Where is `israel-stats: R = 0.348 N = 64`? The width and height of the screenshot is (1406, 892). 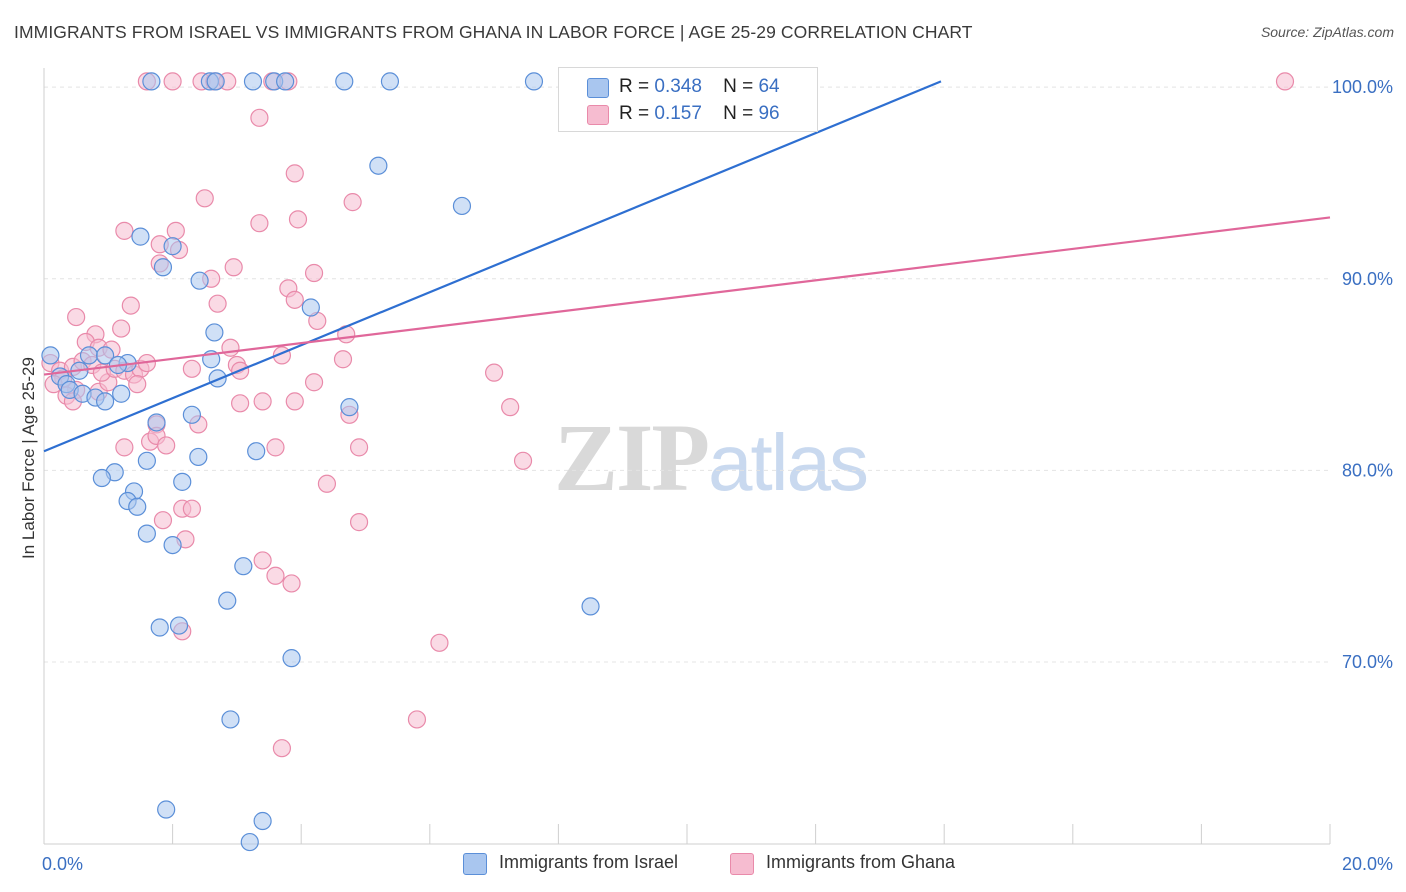
israel-stats: R = 0.348 N = 64 is located at coordinates (699, 87).